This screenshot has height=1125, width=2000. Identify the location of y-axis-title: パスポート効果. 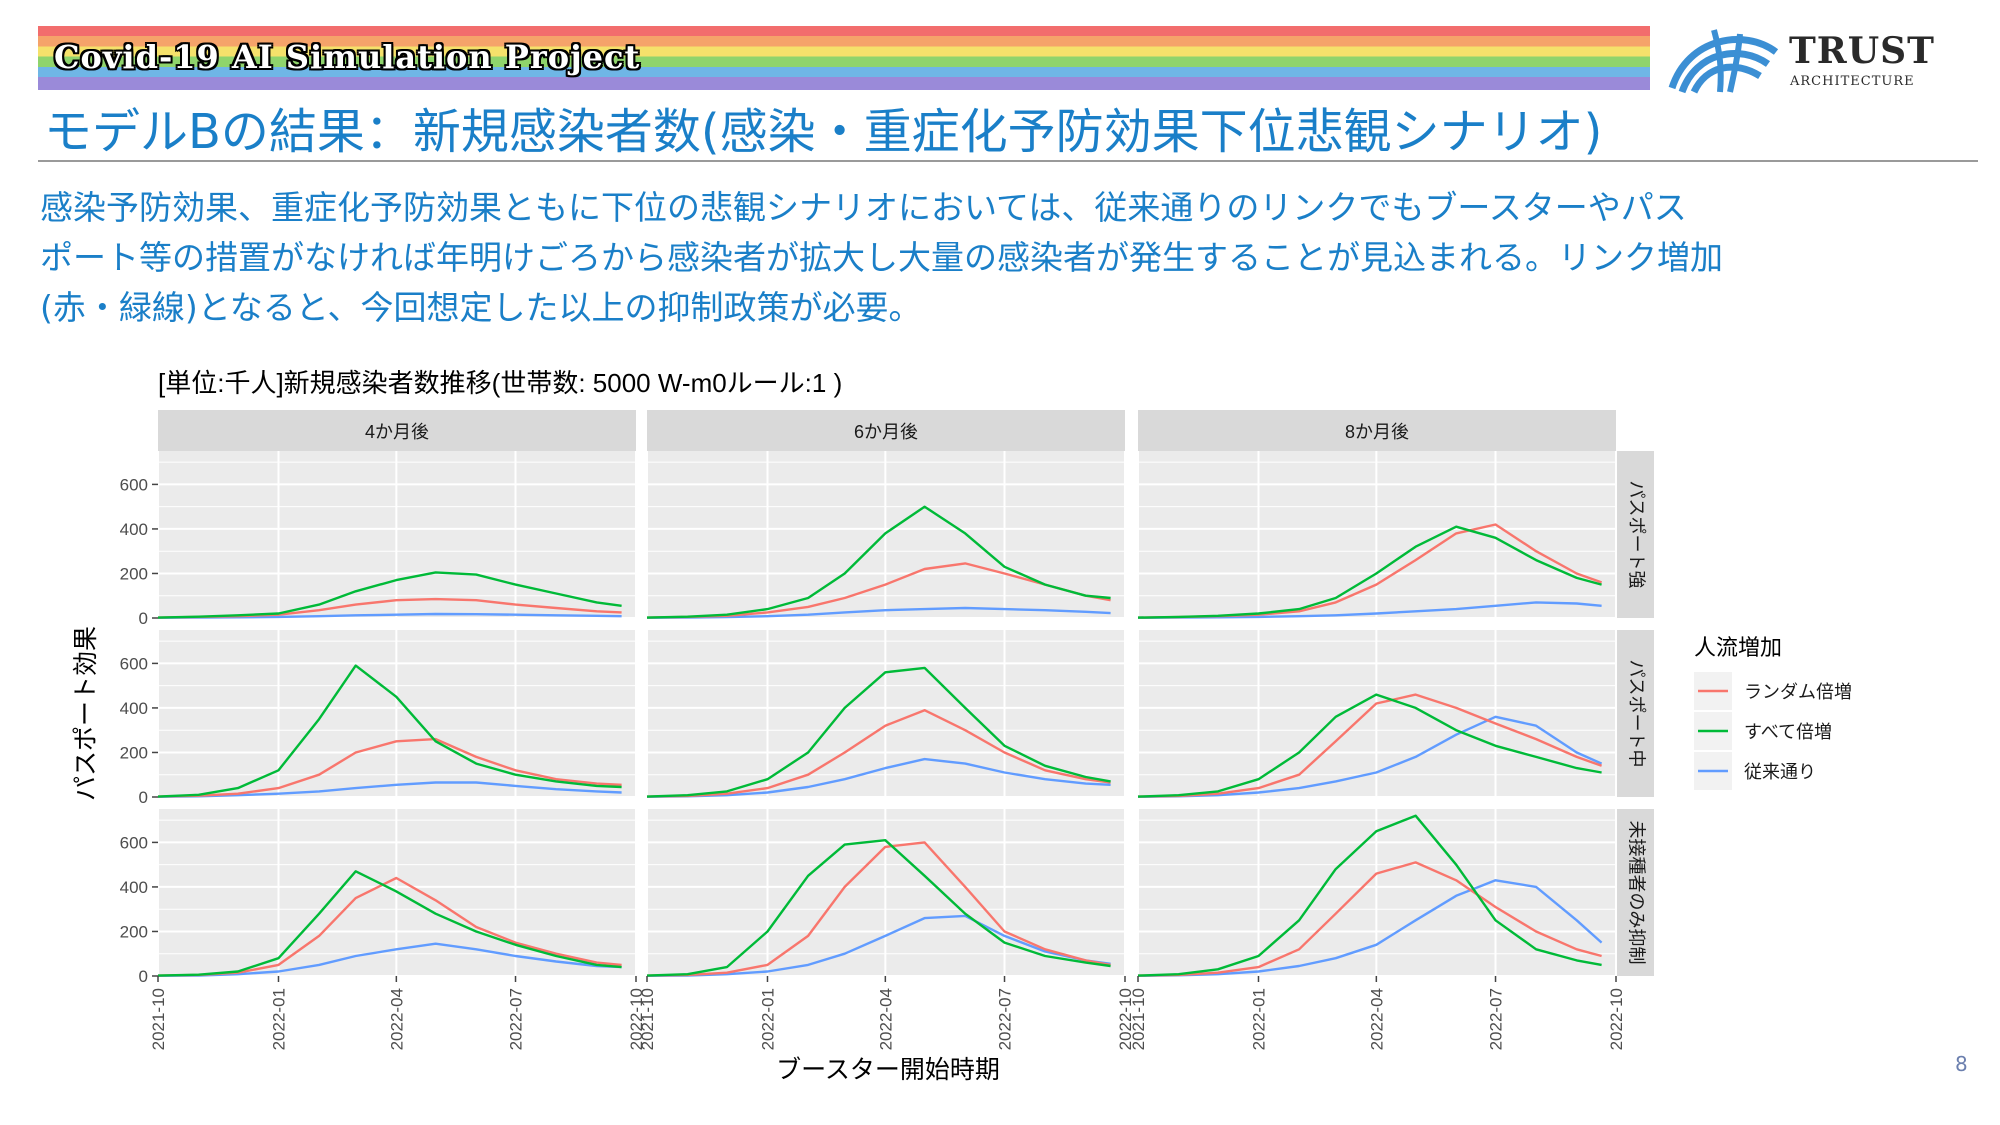
(86, 713).